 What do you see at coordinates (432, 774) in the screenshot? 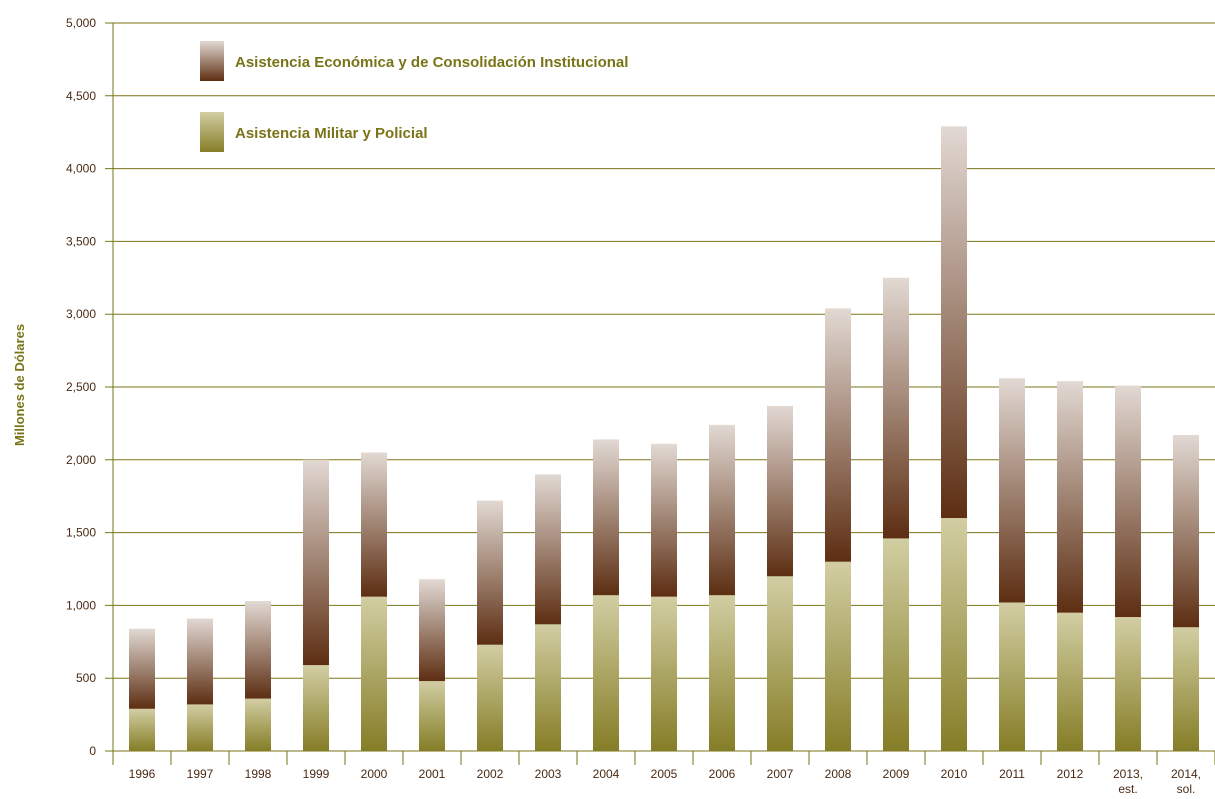
I see `x-tick-label: 2001` at bounding box center [432, 774].